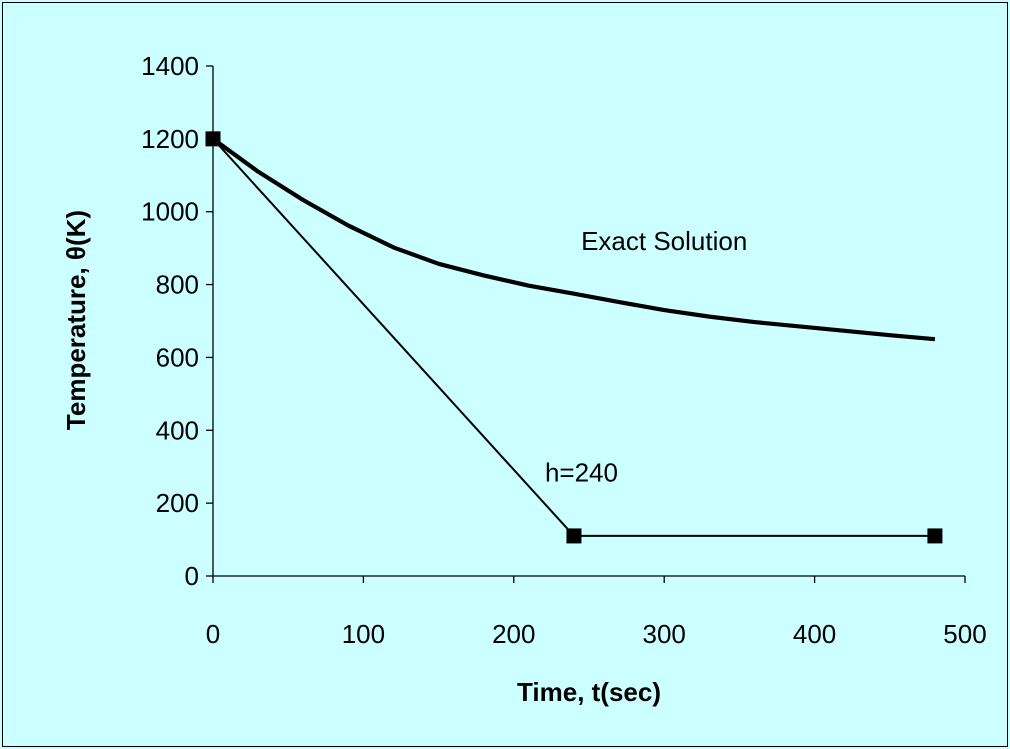 Image resolution: width=1010 pixels, height=749 pixels. What do you see at coordinates (213, 634) in the screenshot?
I see `x-tick-label: 0` at bounding box center [213, 634].